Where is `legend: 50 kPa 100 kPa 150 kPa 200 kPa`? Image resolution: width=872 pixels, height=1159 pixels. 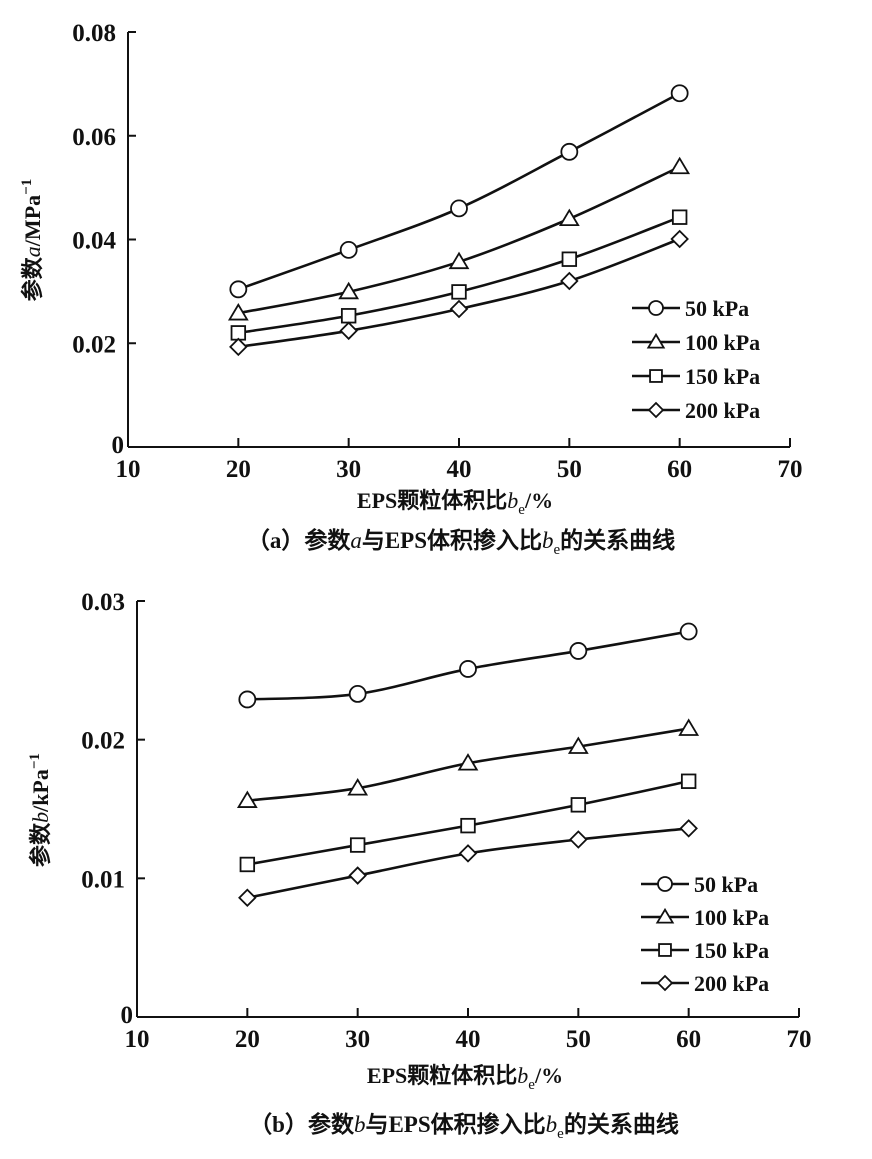
legend: 50 kPa 100 kPa 150 kPa 200 kPa is located at coordinates (705, 934).